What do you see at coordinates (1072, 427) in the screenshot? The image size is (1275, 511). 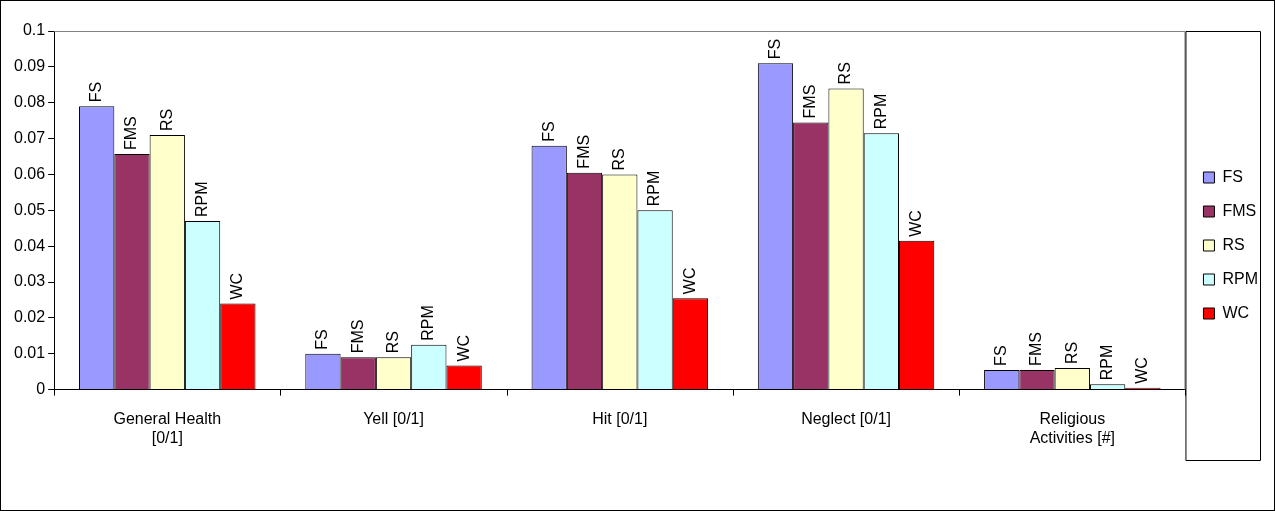 I see `x-tick-label: Religious Activities [#]` at bounding box center [1072, 427].